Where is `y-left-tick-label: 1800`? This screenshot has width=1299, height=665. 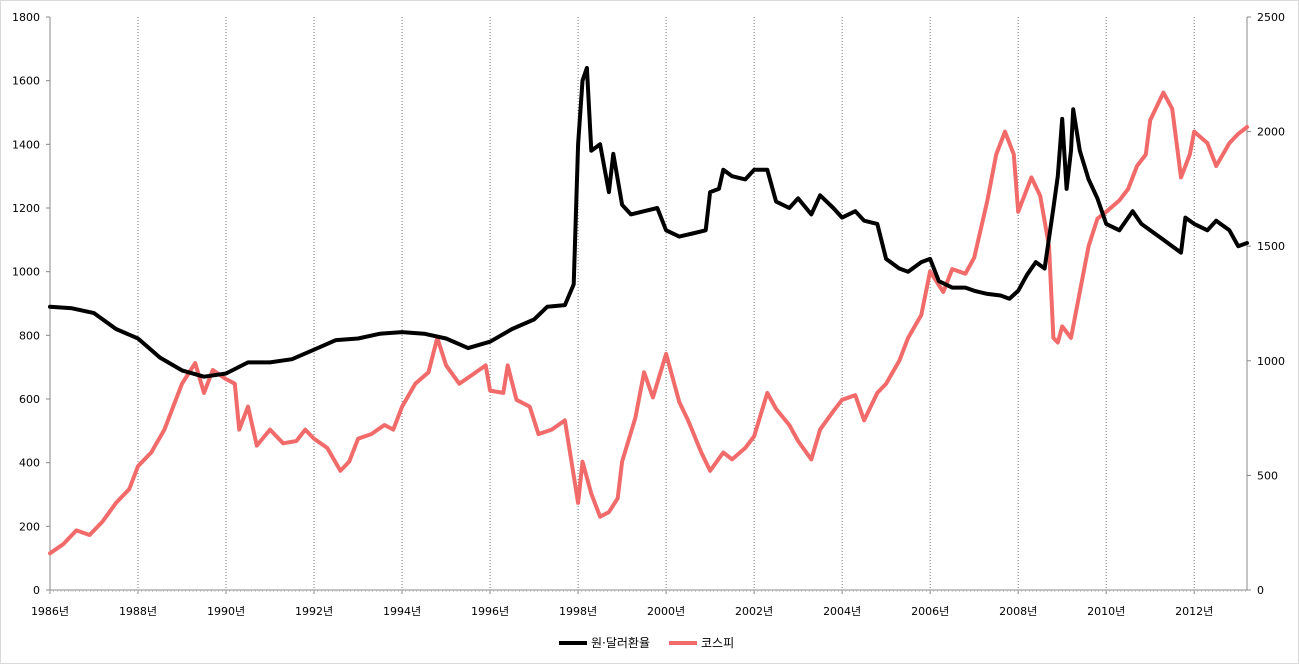
y-left-tick-label: 1800 is located at coordinates (26, 17).